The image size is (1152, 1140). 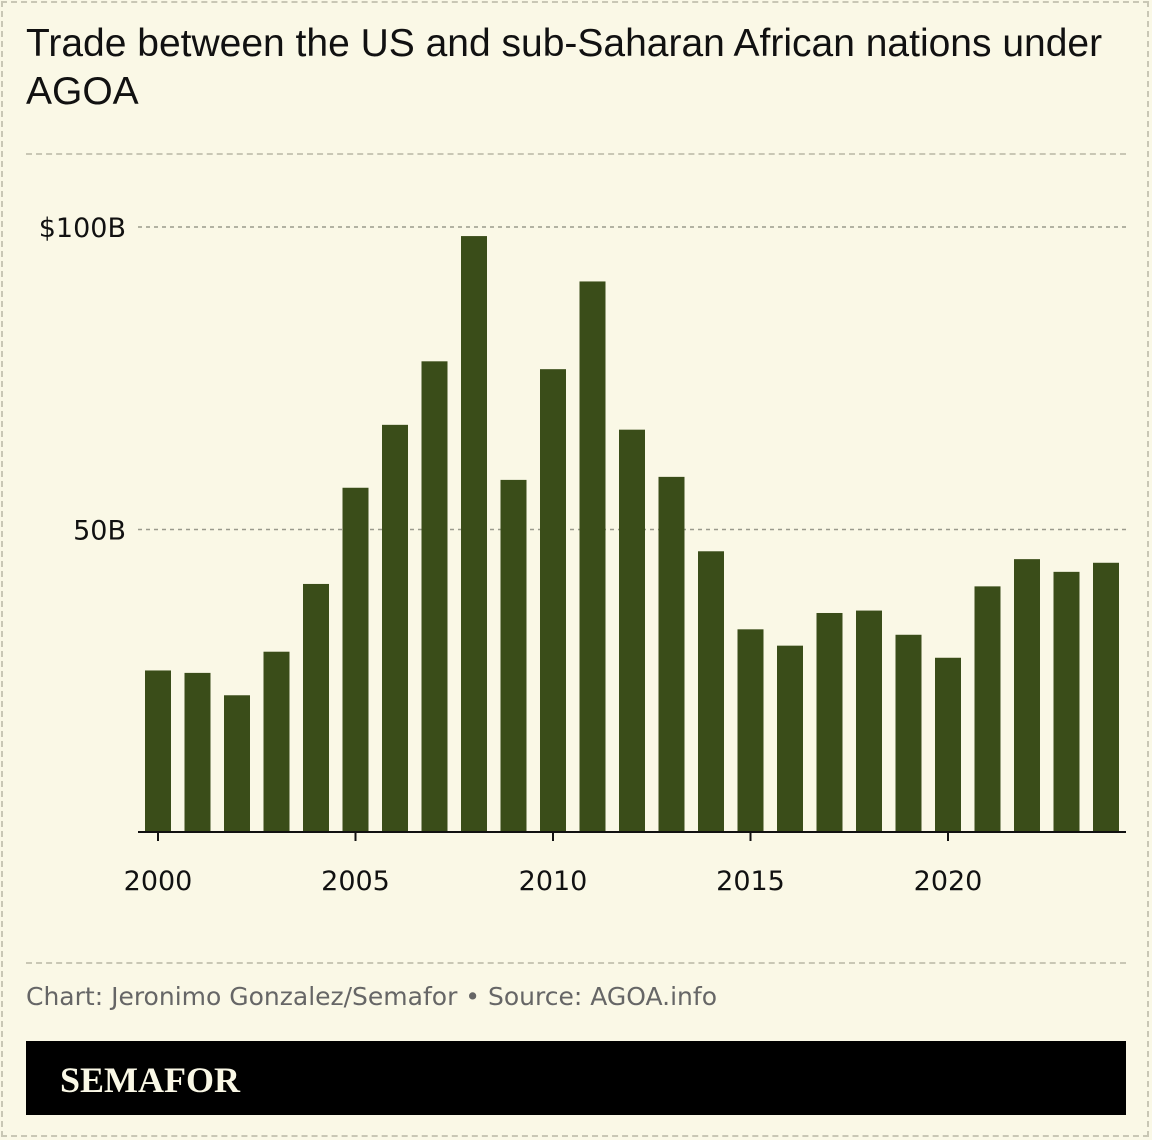 What do you see at coordinates (632, 630) in the screenshot?
I see `bar-2012` at bounding box center [632, 630].